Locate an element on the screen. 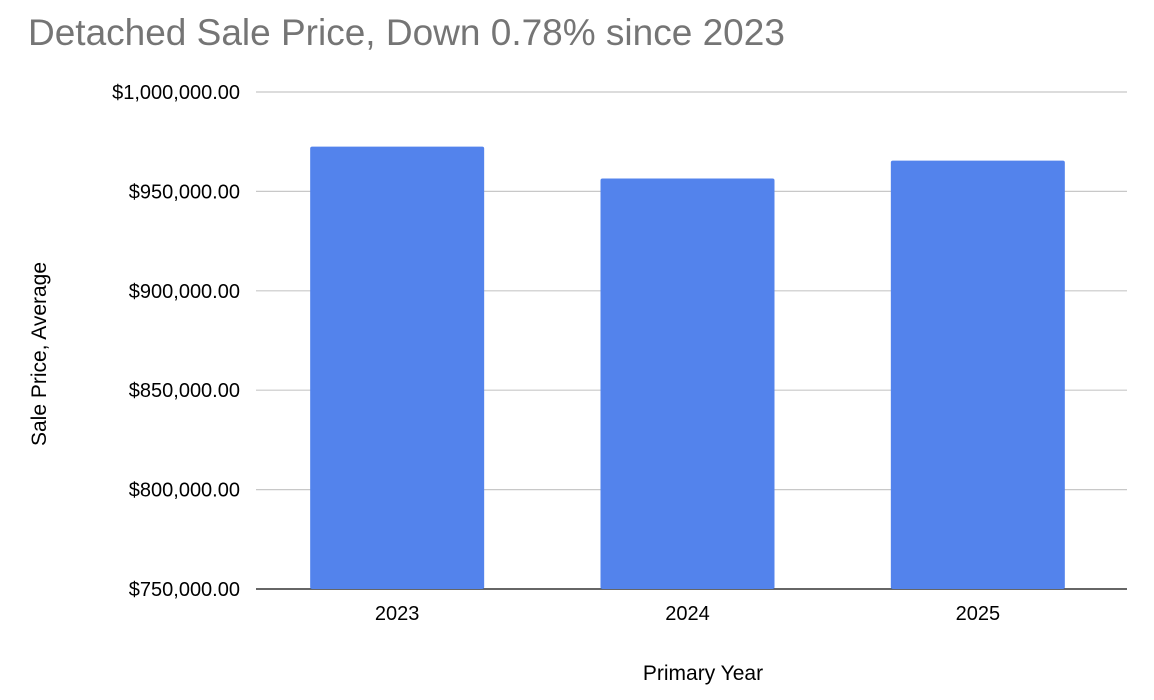  bar-2024 is located at coordinates (687, 383).